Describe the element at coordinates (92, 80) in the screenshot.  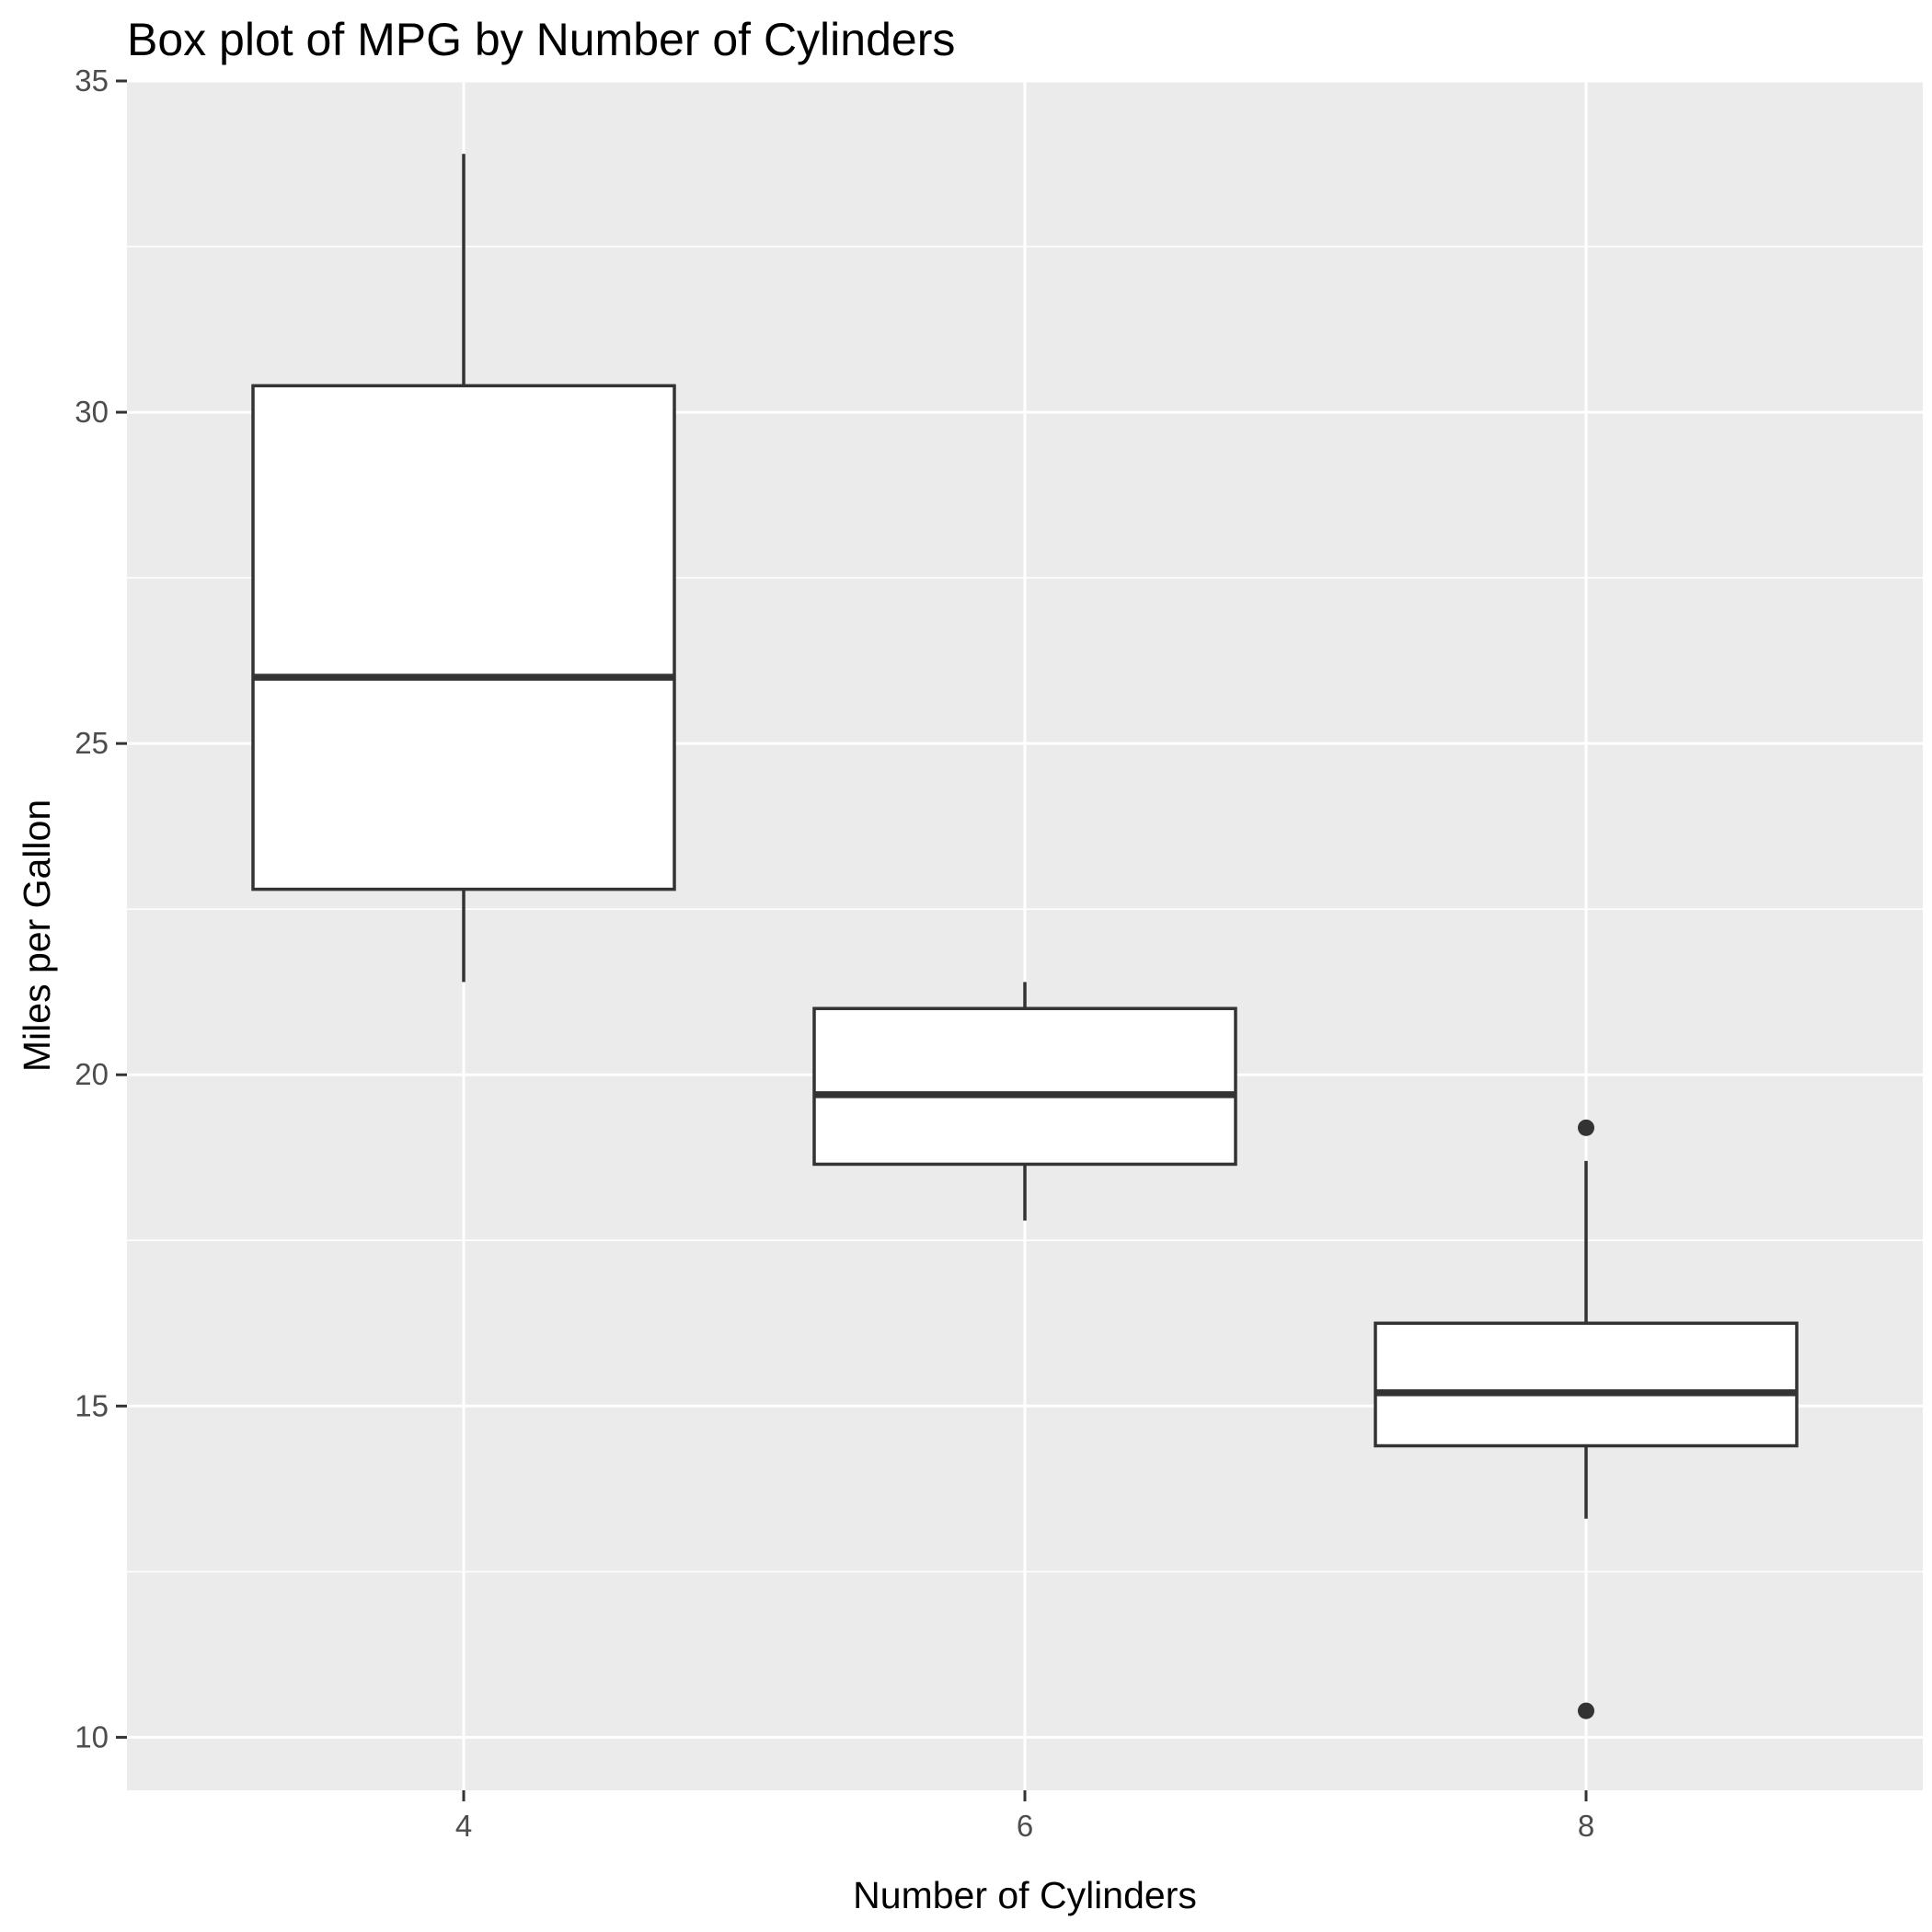
I see `y-tick-label: 35` at that location.